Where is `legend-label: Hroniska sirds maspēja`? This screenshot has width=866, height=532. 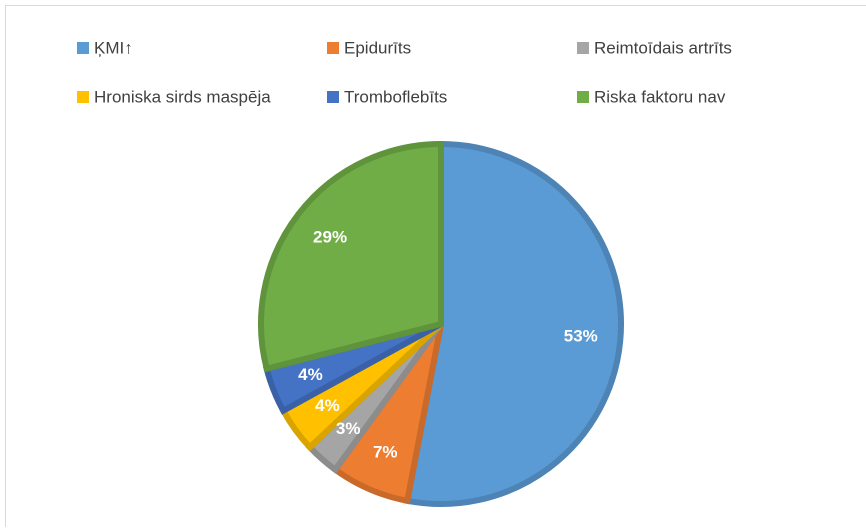
legend-label: Hroniska sirds maspēja is located at coordinates (182, 96).